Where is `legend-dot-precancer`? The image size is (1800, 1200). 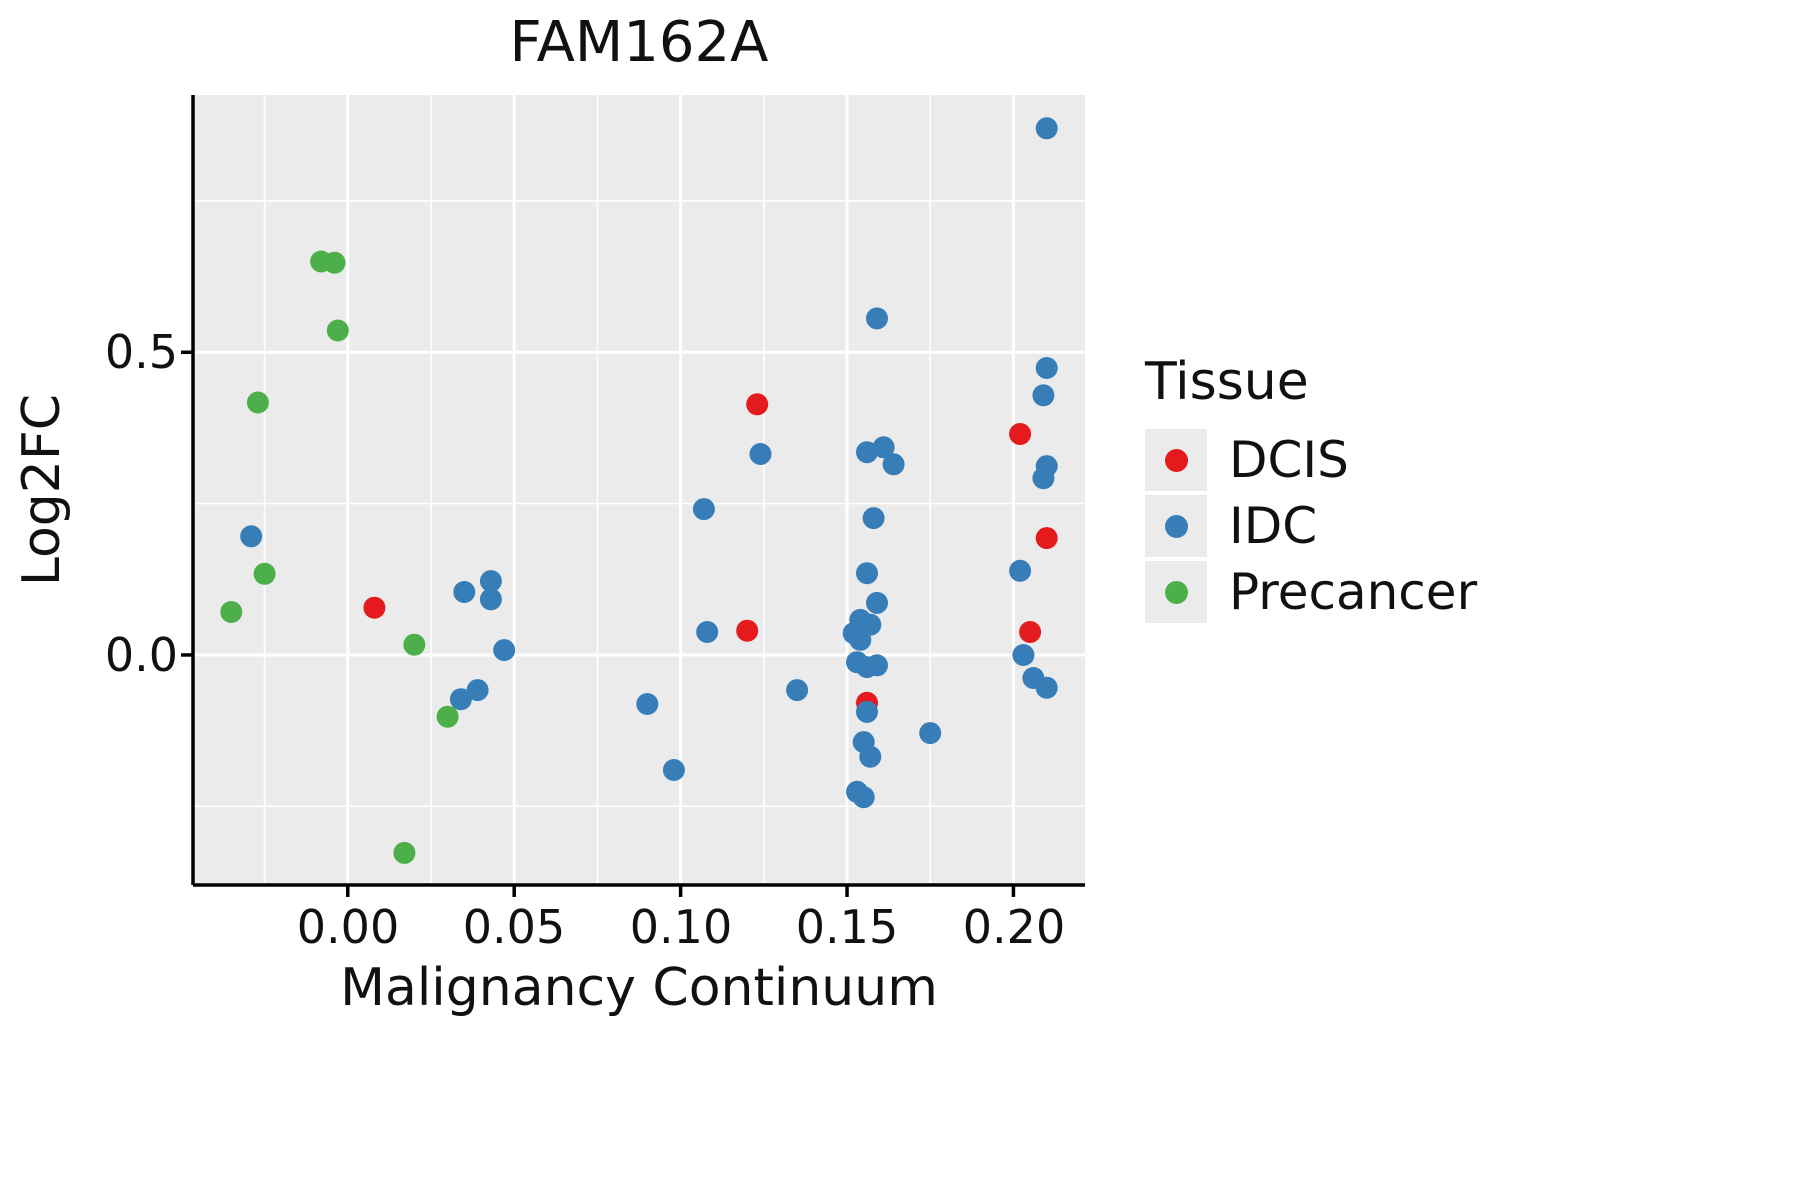
legend-dot-precancer is located at coordinates (1176, 592).